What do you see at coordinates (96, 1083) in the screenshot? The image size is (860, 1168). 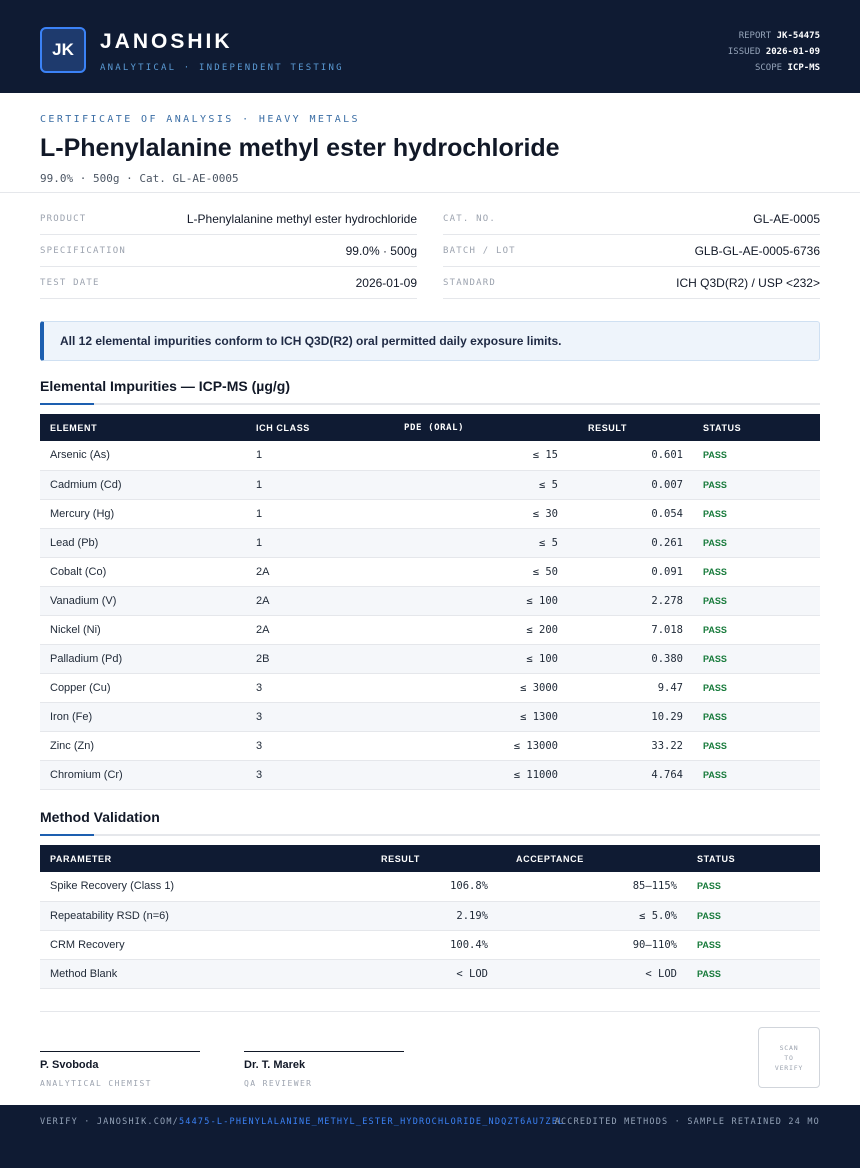 I see `signatory-role: ANALYTICAL CHEMIST` at bounding box center [96, 1083].